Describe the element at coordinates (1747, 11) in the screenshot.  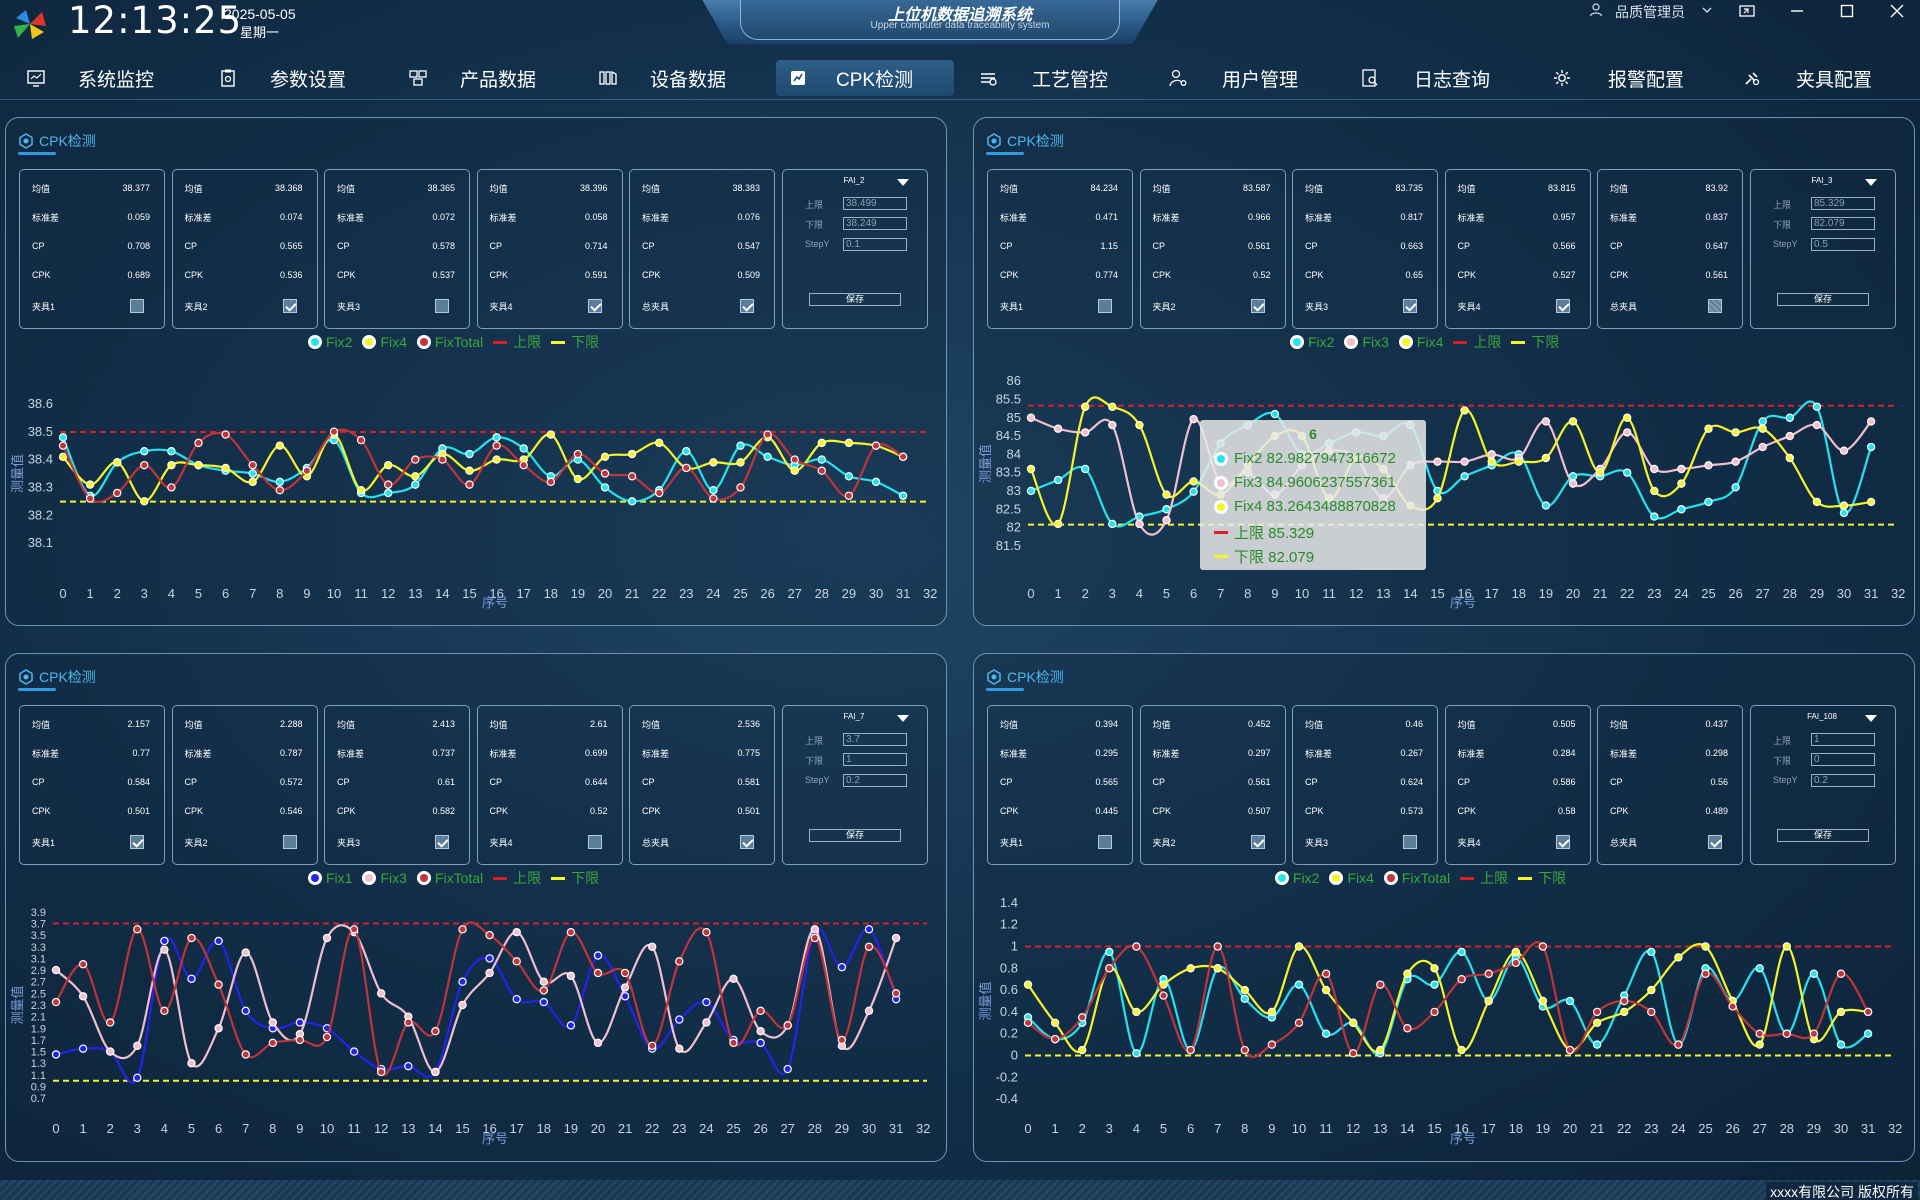
I see `screen-cast-button` at that location.